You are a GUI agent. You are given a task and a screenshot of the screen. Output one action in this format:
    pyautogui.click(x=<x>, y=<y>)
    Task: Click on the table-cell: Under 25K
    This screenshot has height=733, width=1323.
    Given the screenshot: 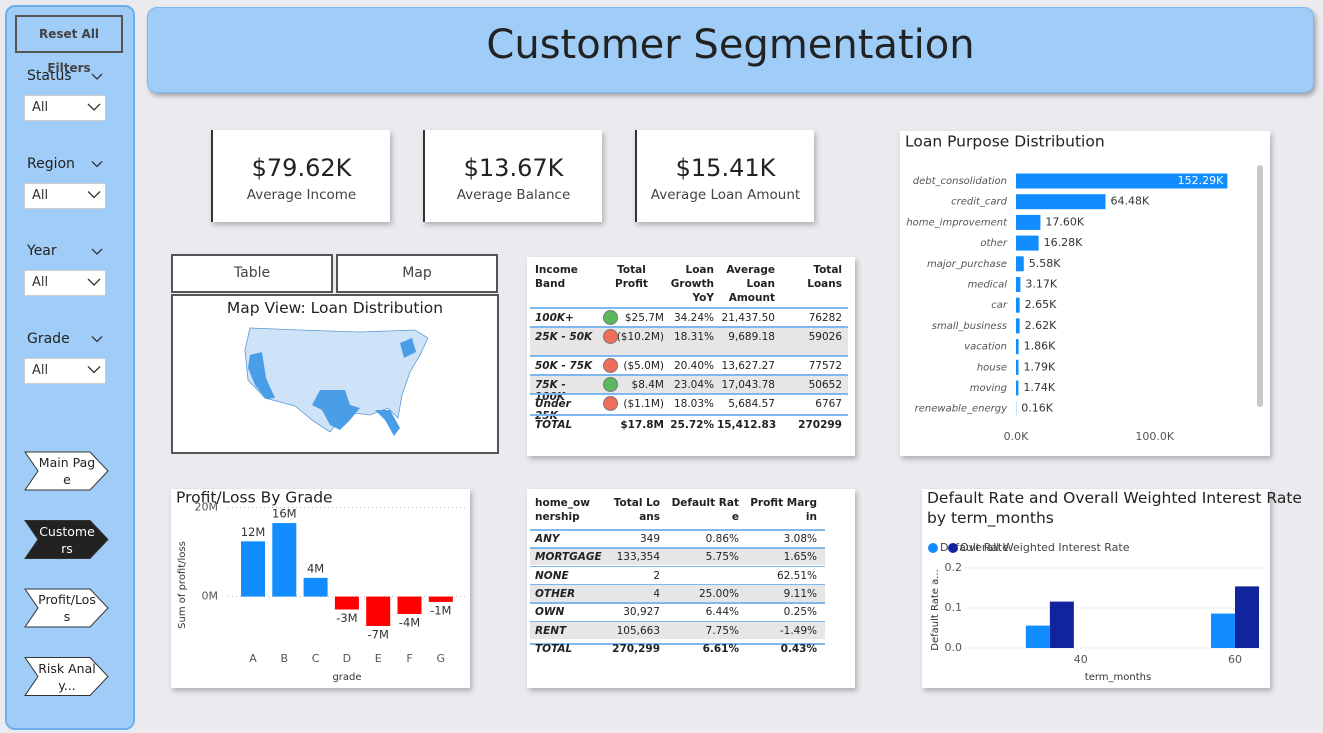 What is the action you would take?
    pyautogui.click(x=553, y=410)
    